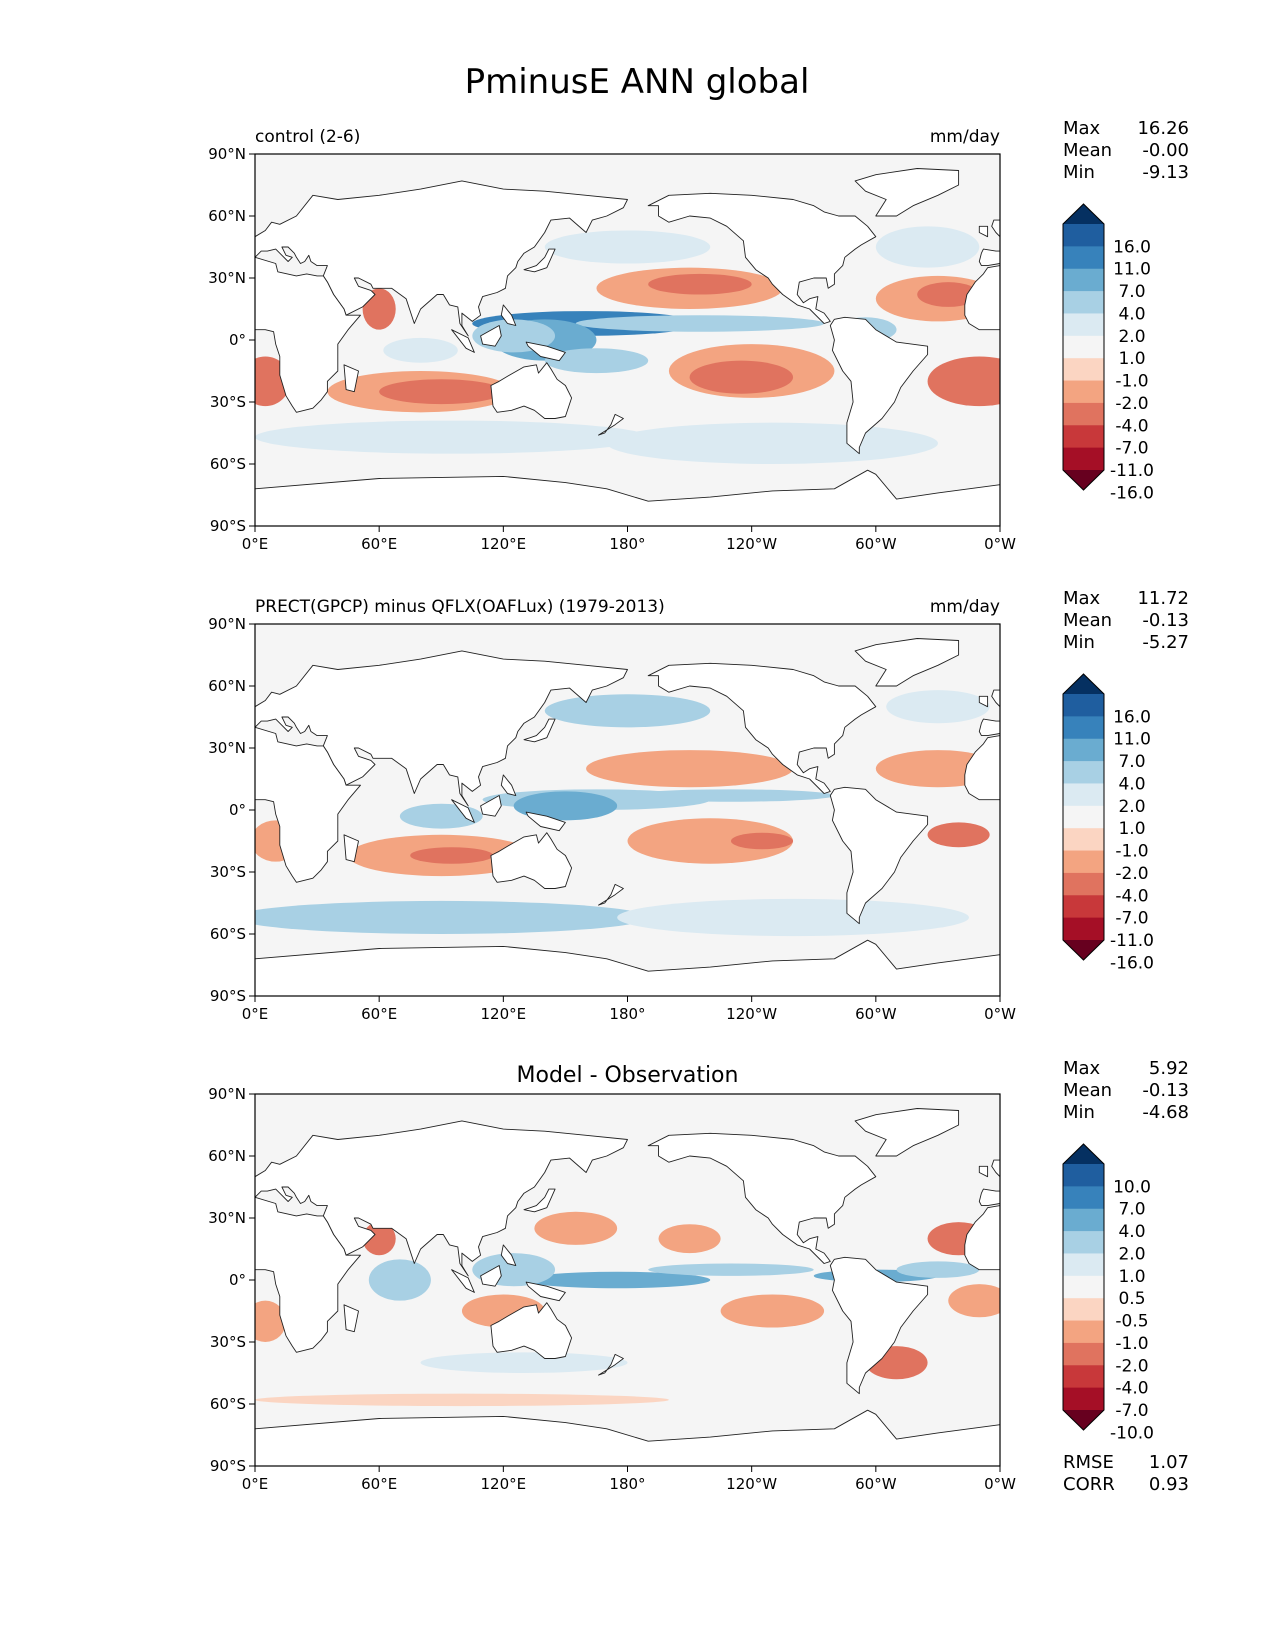 The image size is (1275, 1650). Describe the element at coordinates (751, 1484) in the screenshot. I see `x-tick-label: 120°W` at that location.